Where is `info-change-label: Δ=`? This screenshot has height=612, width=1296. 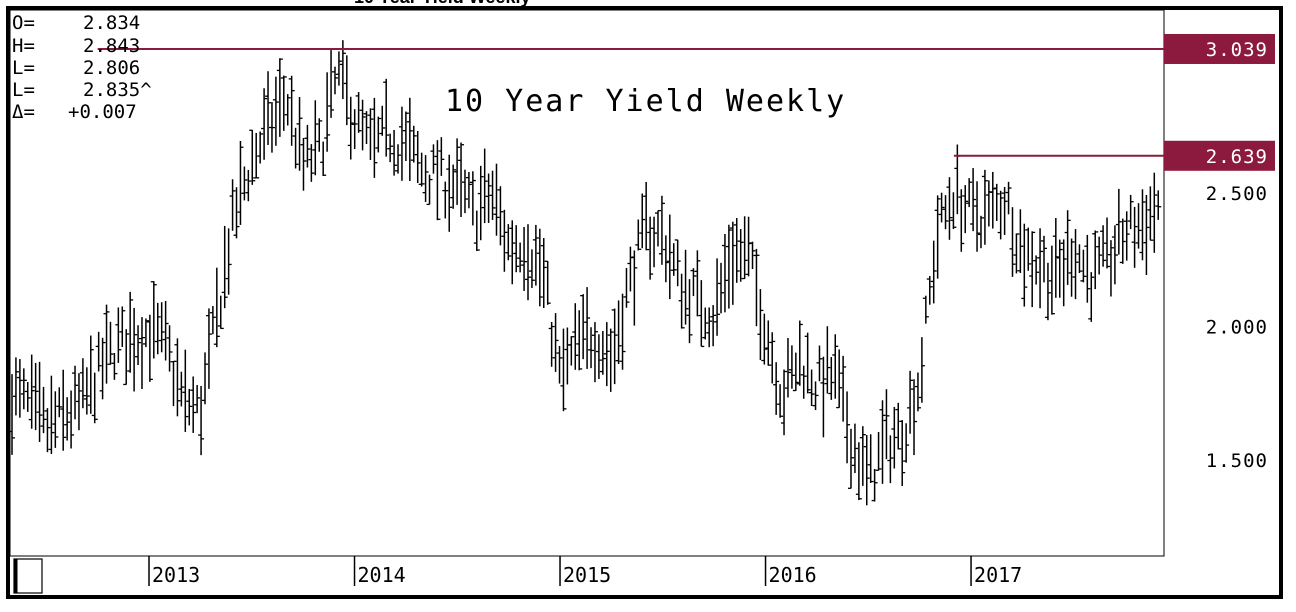
info-change-label: Δ= is located at coordinates (23, 112).